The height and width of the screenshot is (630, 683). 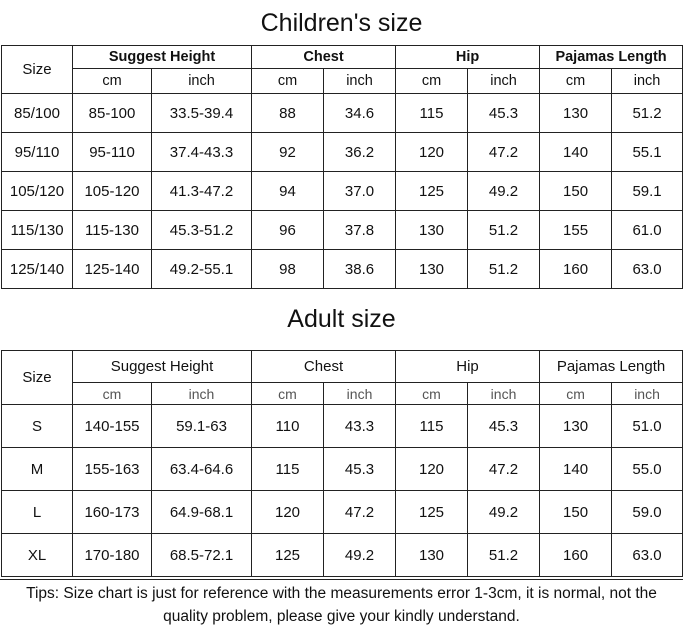 What do you see at coordinates (504, 113) in the screenshot?
I see `value-cell: 45.3` at bounding box center [504, 113].